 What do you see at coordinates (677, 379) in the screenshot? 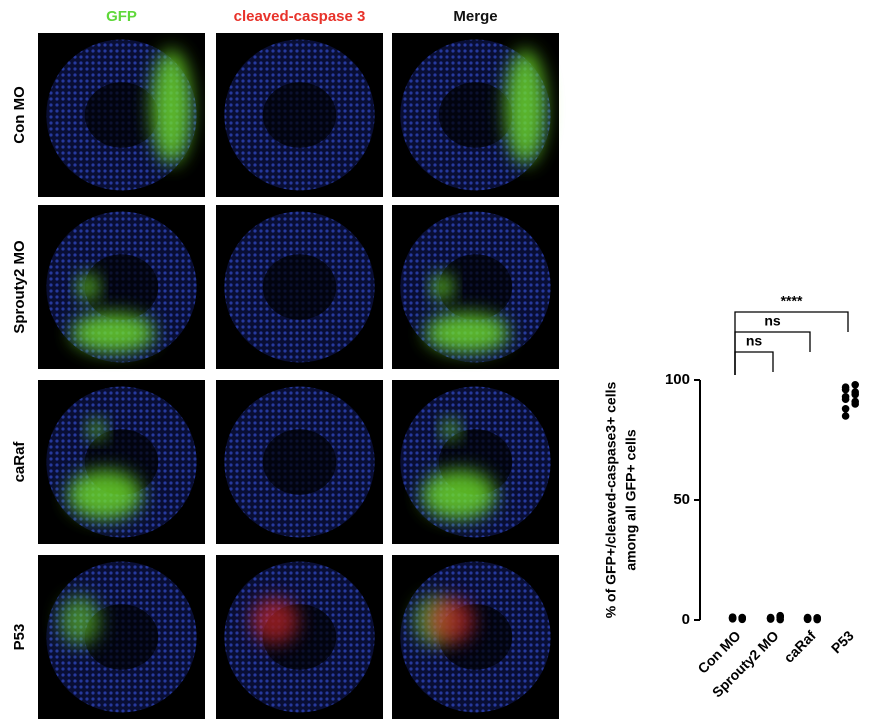
I see `y-tick-label: 100` at bounding box center [677, 379].